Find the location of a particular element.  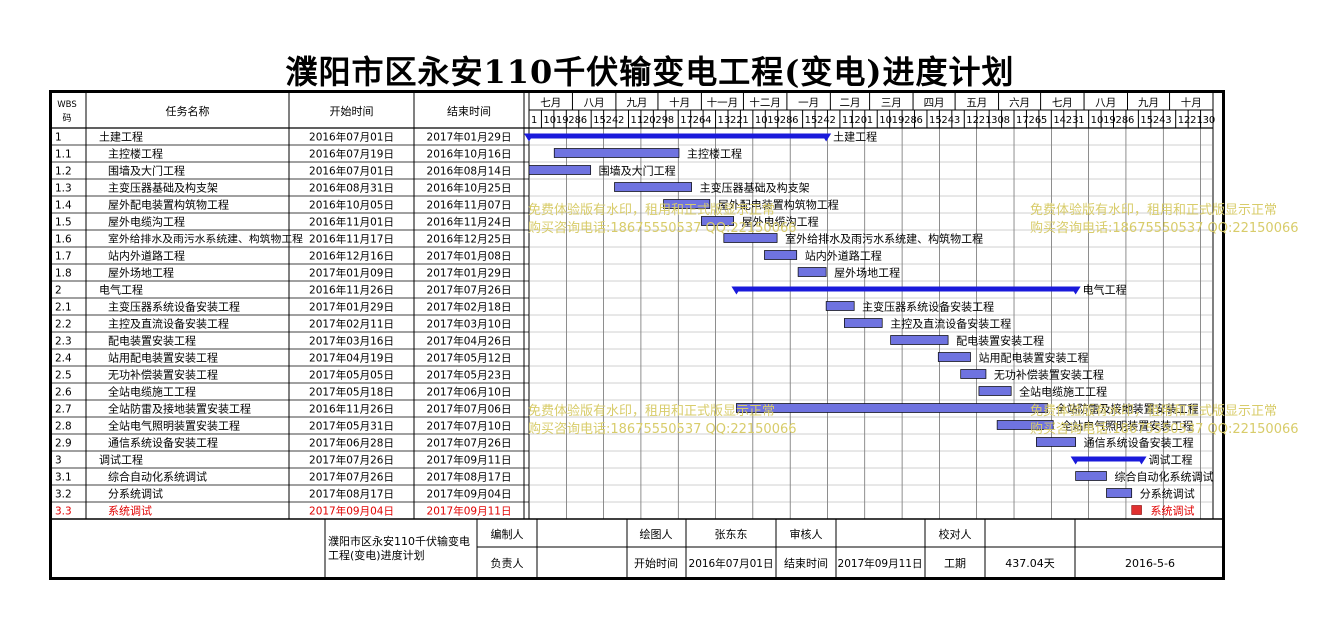

bar-label: 主变压器基础及构支架 is located at coordinates (755, 188).